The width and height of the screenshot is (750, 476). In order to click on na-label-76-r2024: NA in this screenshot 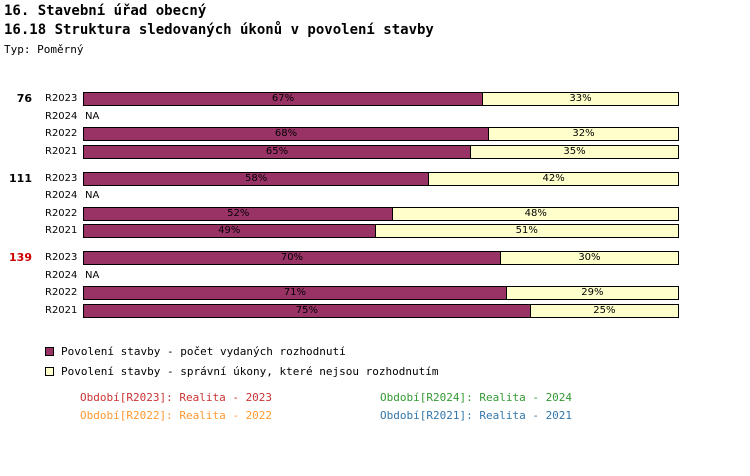, I will do `click(92, 116)`.